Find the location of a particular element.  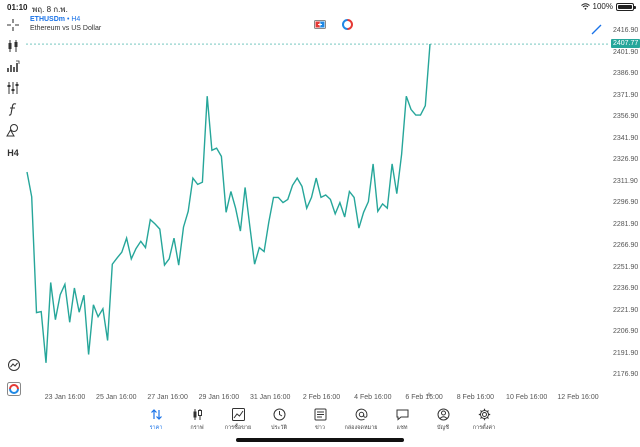

draw-trendline-icon is located at coordinates (596, 28).